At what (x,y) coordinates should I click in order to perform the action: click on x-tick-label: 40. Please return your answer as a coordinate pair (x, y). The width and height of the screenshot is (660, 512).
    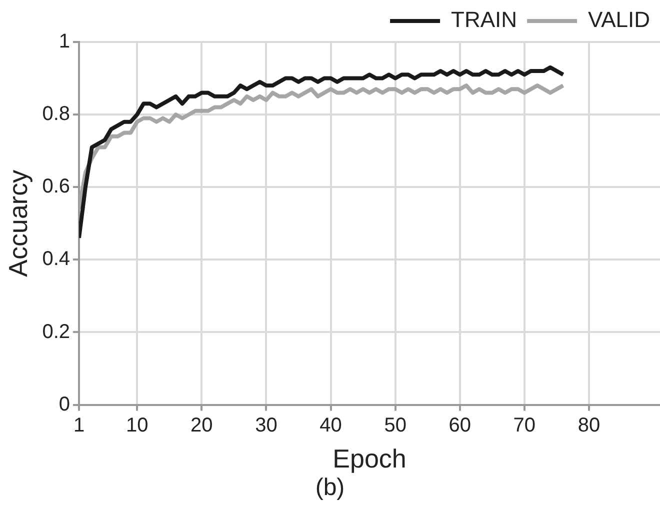
    Looking at the image, I should click on (331, 425).